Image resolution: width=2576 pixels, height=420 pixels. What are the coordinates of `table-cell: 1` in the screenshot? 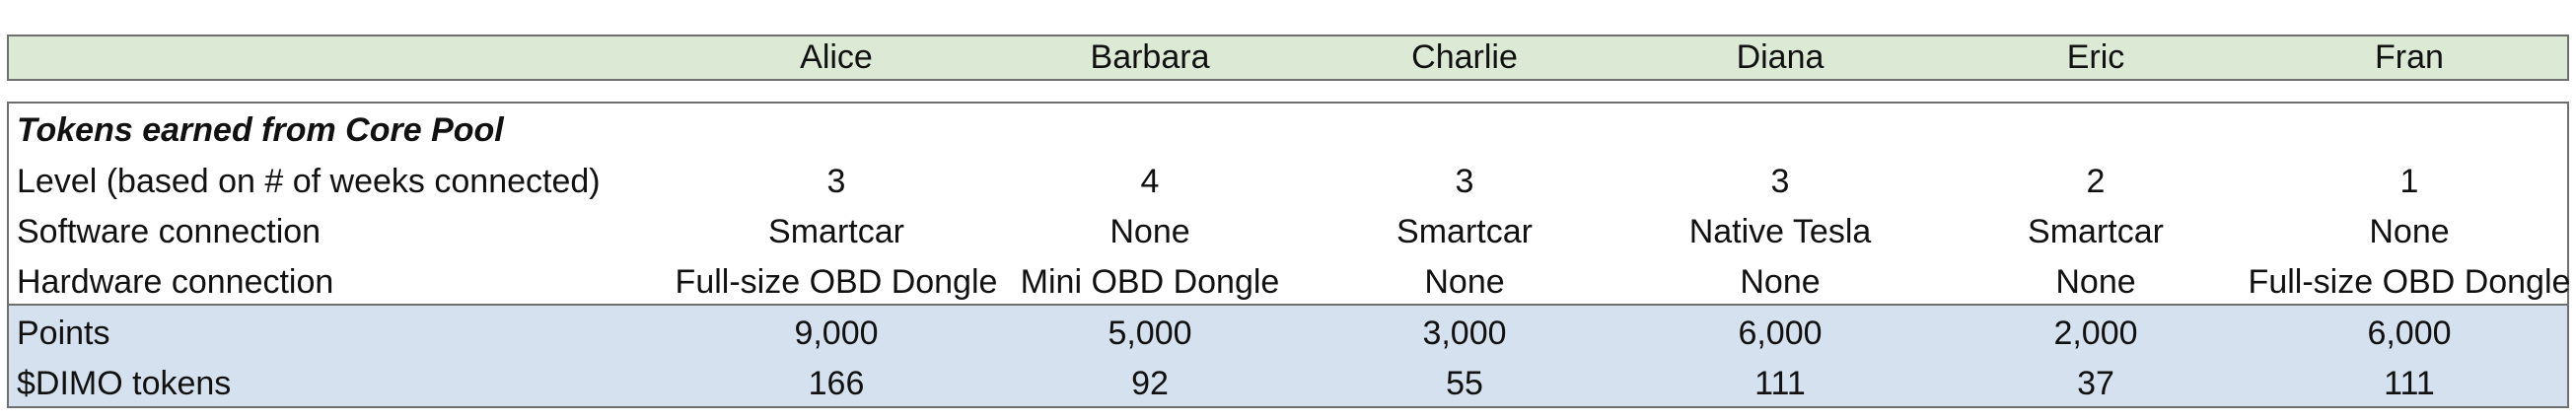 It's located at (2409, 181).